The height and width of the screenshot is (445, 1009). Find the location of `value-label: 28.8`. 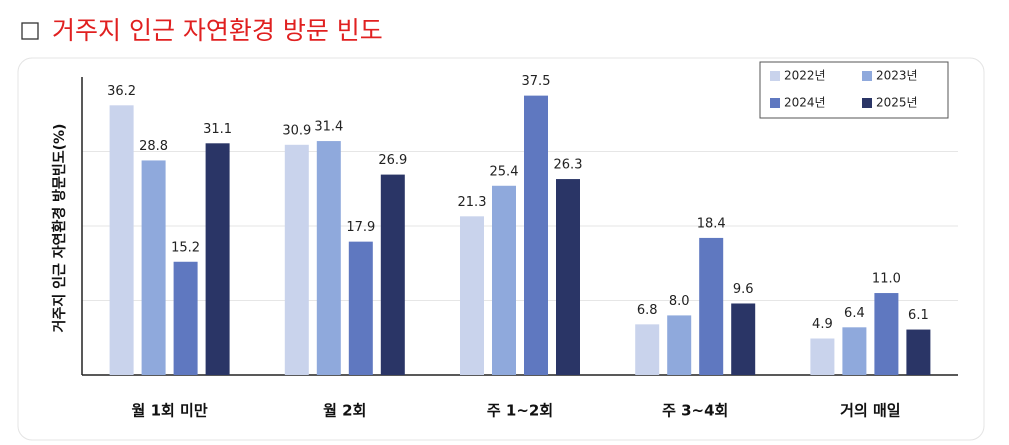

value-label: 28.8 is located at coordinates (153, 146).